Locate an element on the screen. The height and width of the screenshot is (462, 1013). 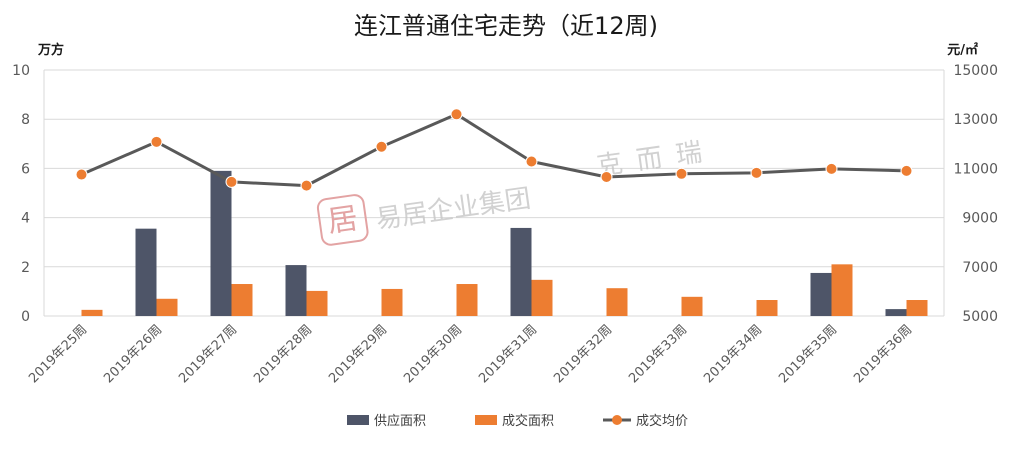
legend-label-price: 成交均价 is located at coordinates (662, 421).